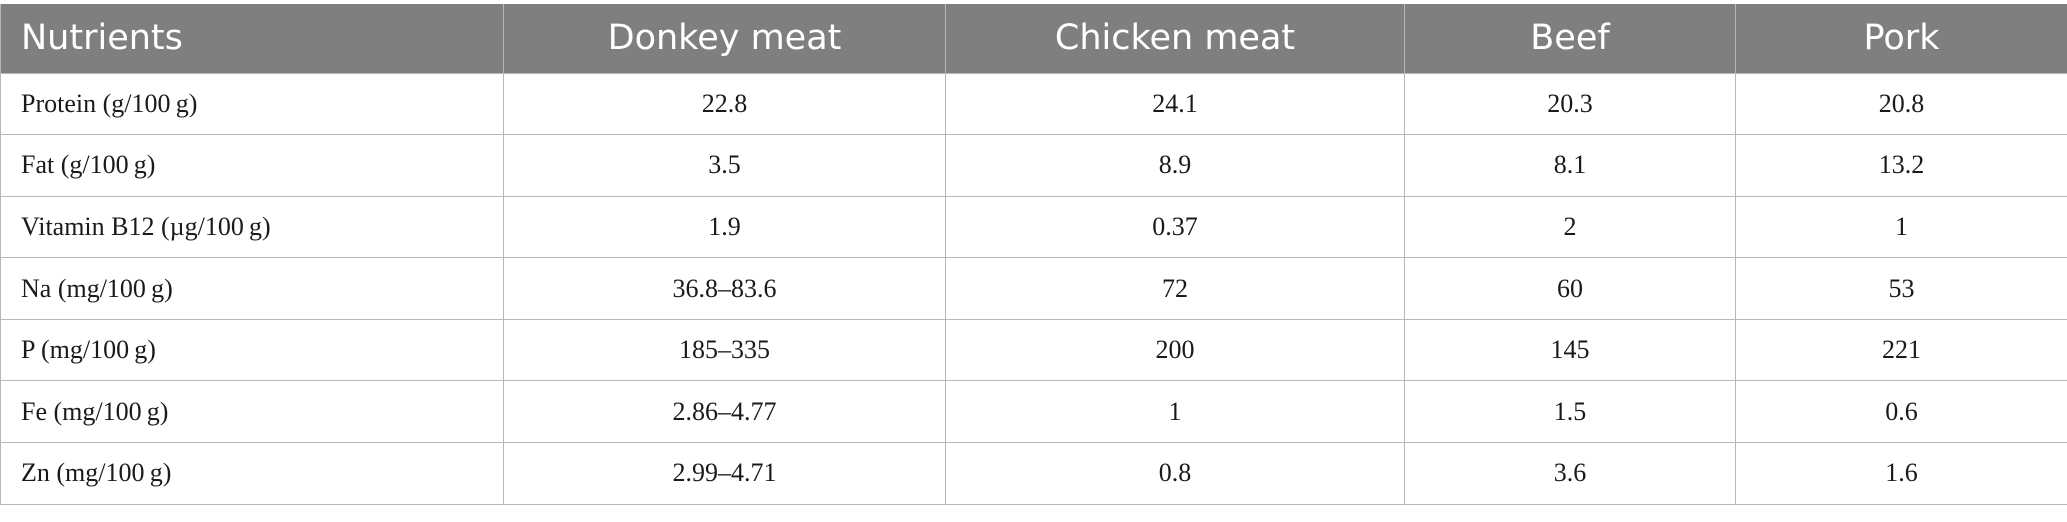 This screenshot has height=522, width=2067. Describe the element at coordinates (1175, 288) in the screenshot. I see `cell-chicken: 72` at that location.